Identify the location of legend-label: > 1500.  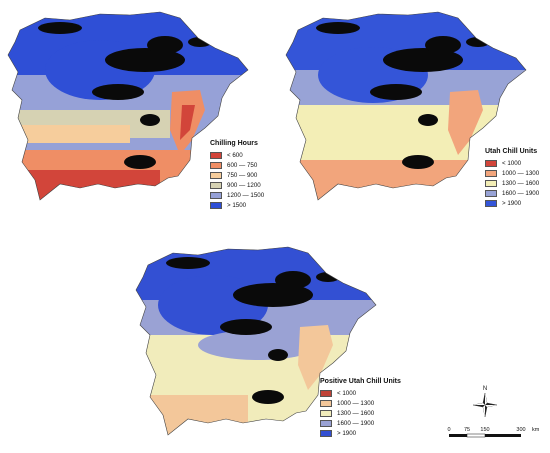
(237, 205).